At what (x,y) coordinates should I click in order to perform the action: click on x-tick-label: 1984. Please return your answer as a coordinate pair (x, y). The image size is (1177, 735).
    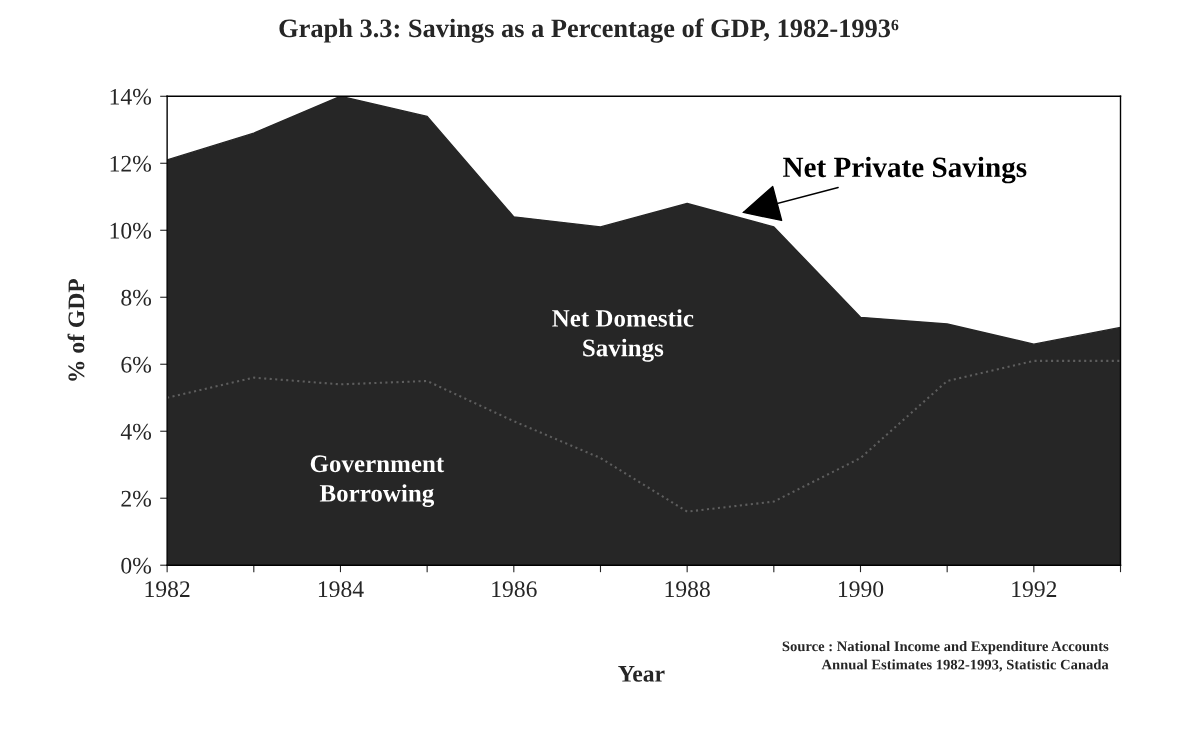
    Looking at the image, I should click on (341, 589).